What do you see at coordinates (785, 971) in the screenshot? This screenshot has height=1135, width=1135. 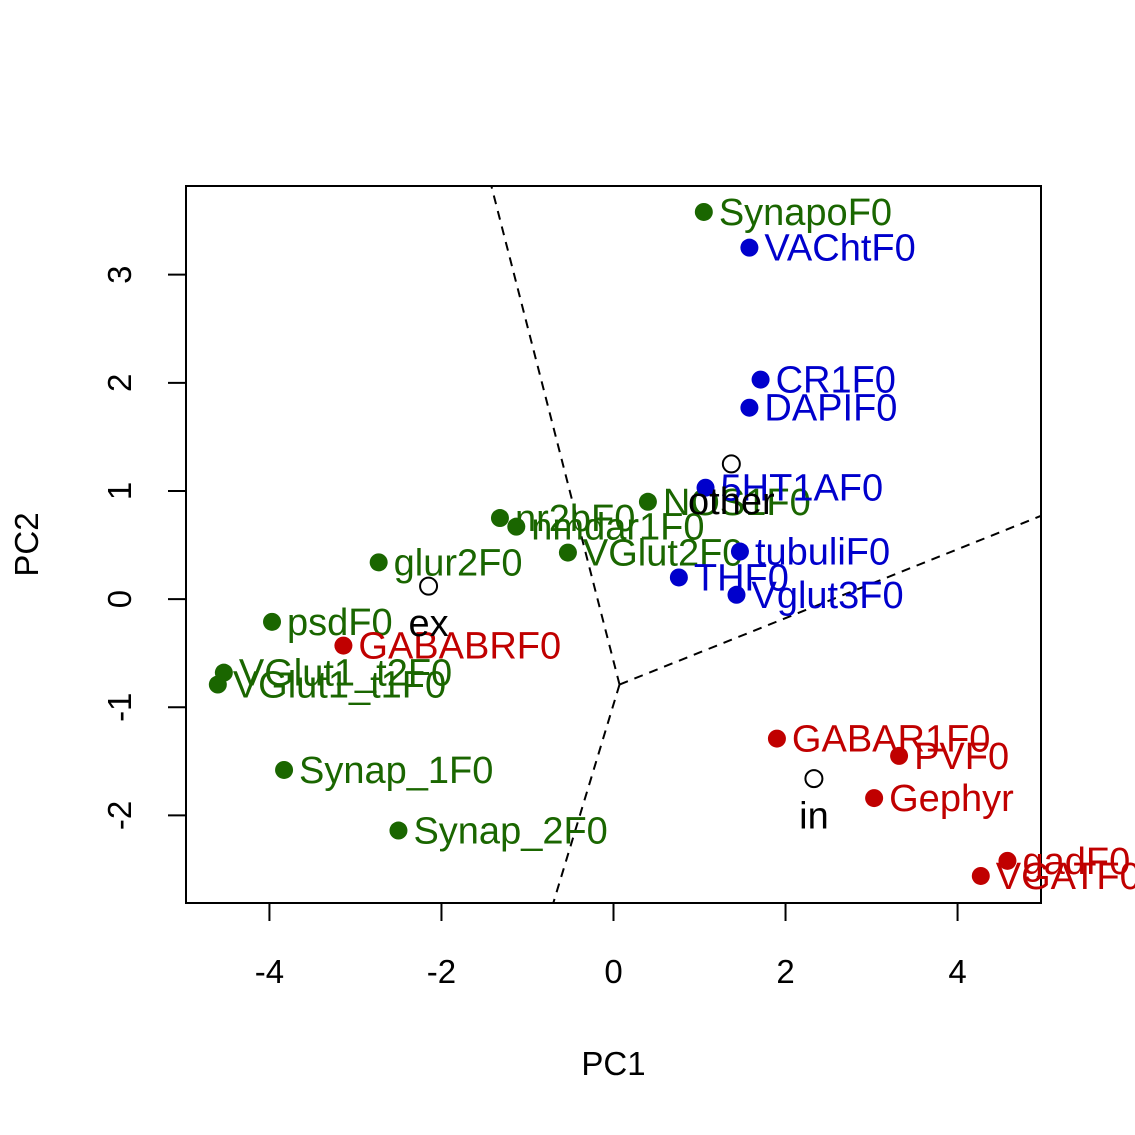 I see `x-tick-label: 2` at bounding box center [785, 971].